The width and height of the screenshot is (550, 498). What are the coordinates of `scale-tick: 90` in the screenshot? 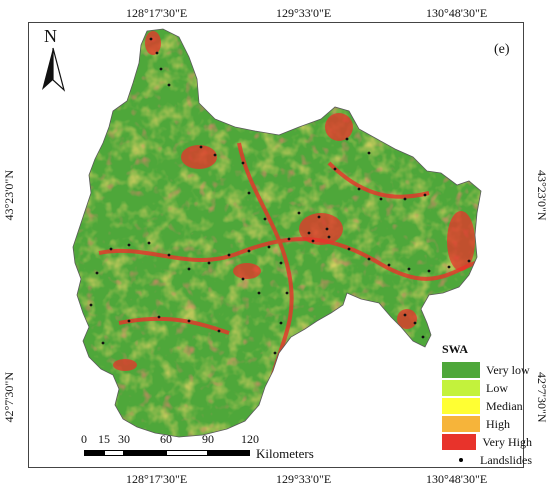 It's located at (208, 439).